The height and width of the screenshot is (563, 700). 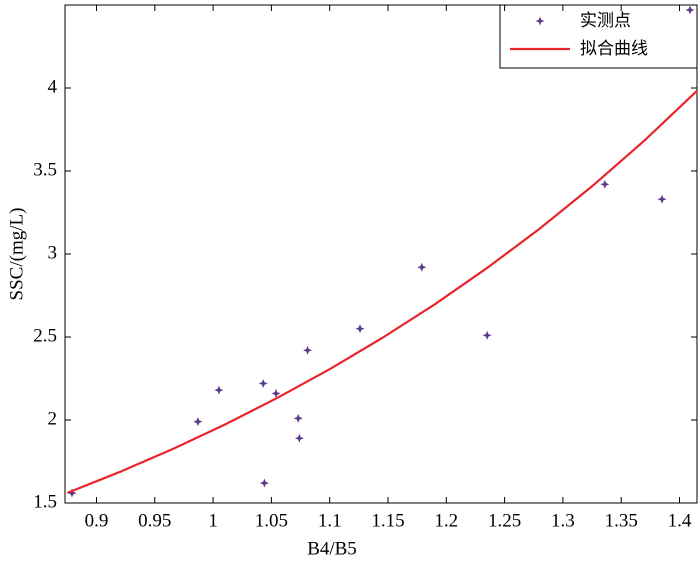 What do you see at coordinates (154, 520) in the screenshot?
I see `x-tick-label: 0.95` at bounding box center [154, 520].